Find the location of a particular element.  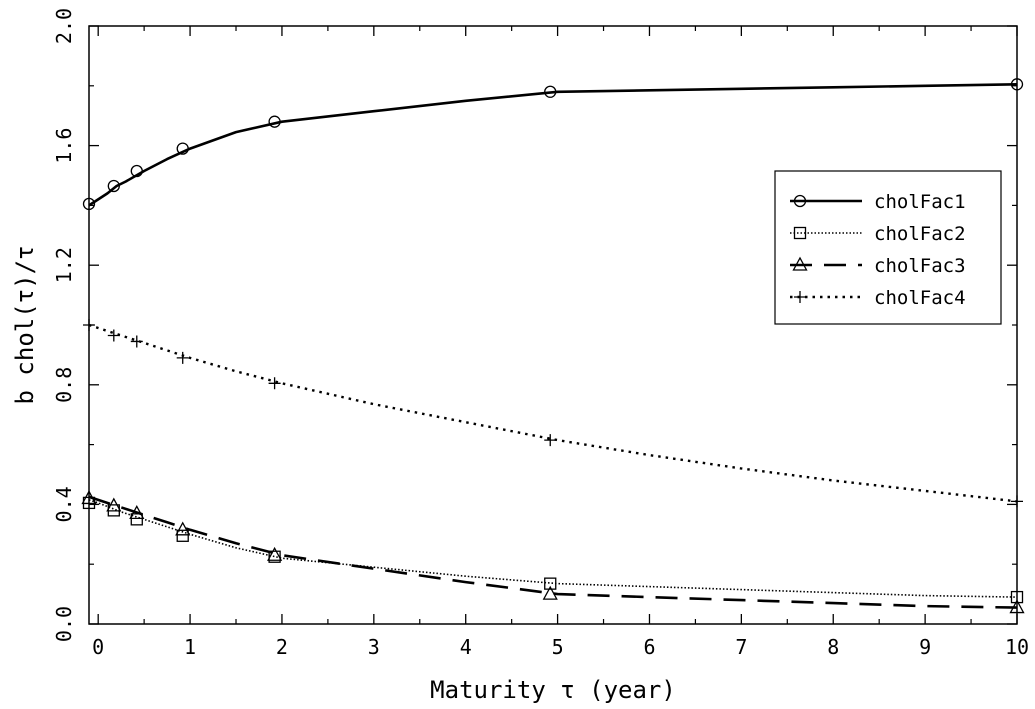

legend-label-cholFac4: cholFac4 is located at coordinates (920, 298).